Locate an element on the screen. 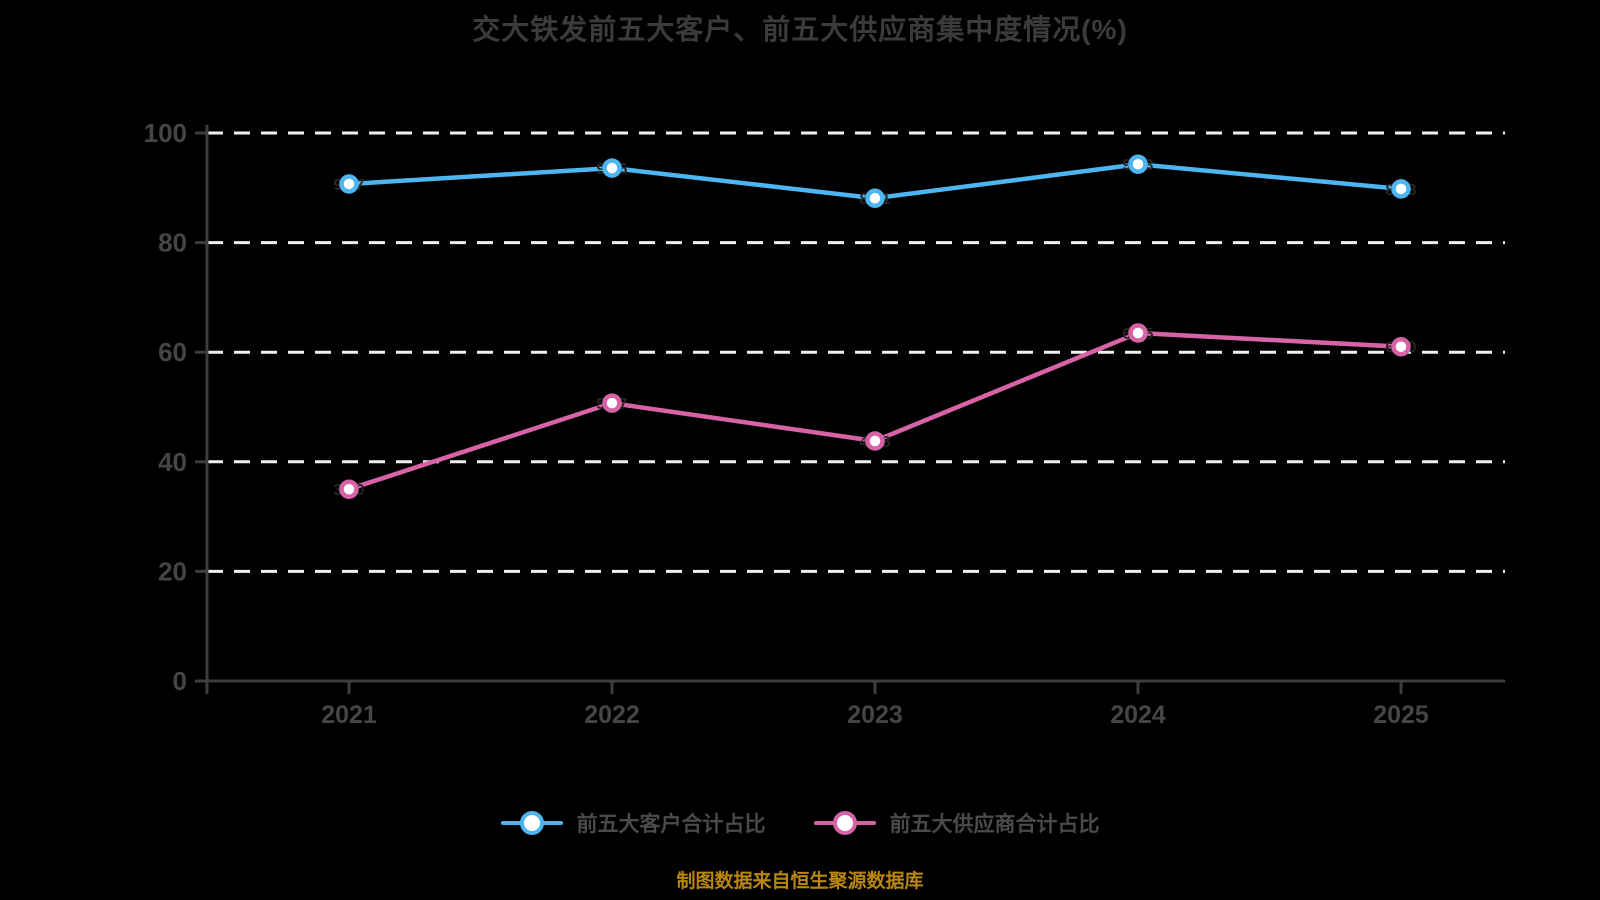  legend-item-customers: 前五大客户合计占比 is located at coordinates (633, 823).